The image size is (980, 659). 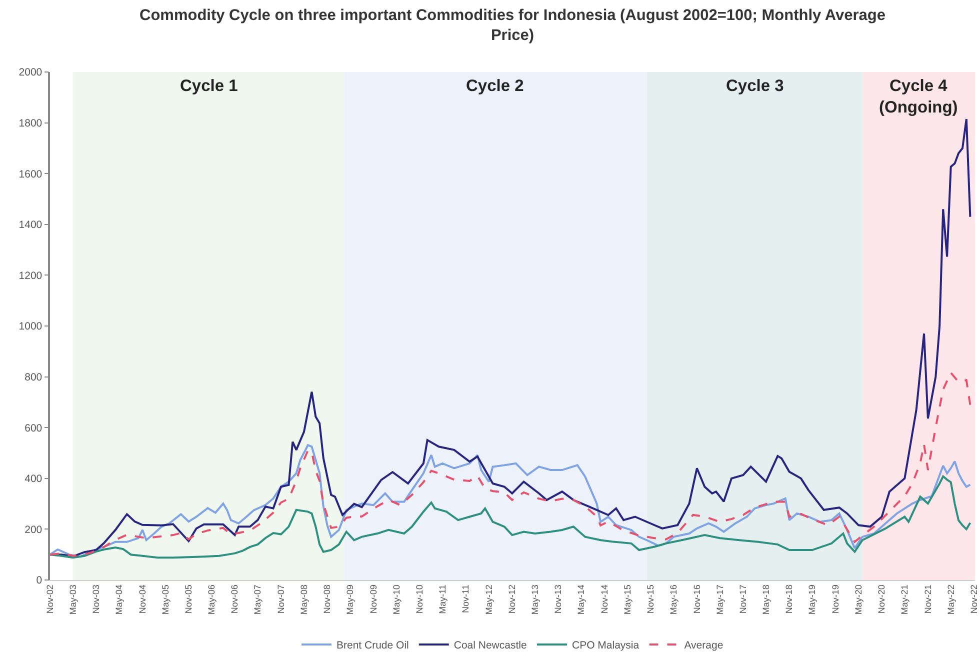 What do you see at coordinates (33, 428) in the screenshot?
I see `y-tick-label: 600` at bounding box center [33, 428].